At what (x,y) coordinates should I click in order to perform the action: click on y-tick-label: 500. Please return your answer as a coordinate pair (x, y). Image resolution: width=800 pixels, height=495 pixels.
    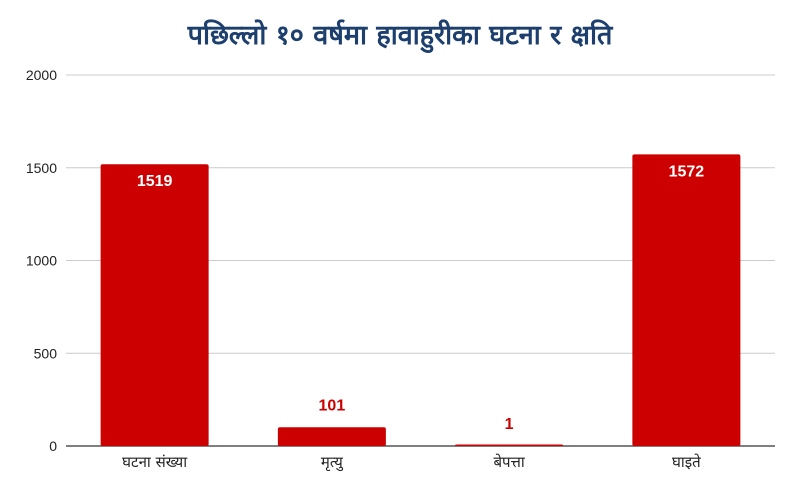
    Looking at the image, I should click on (46, 353).